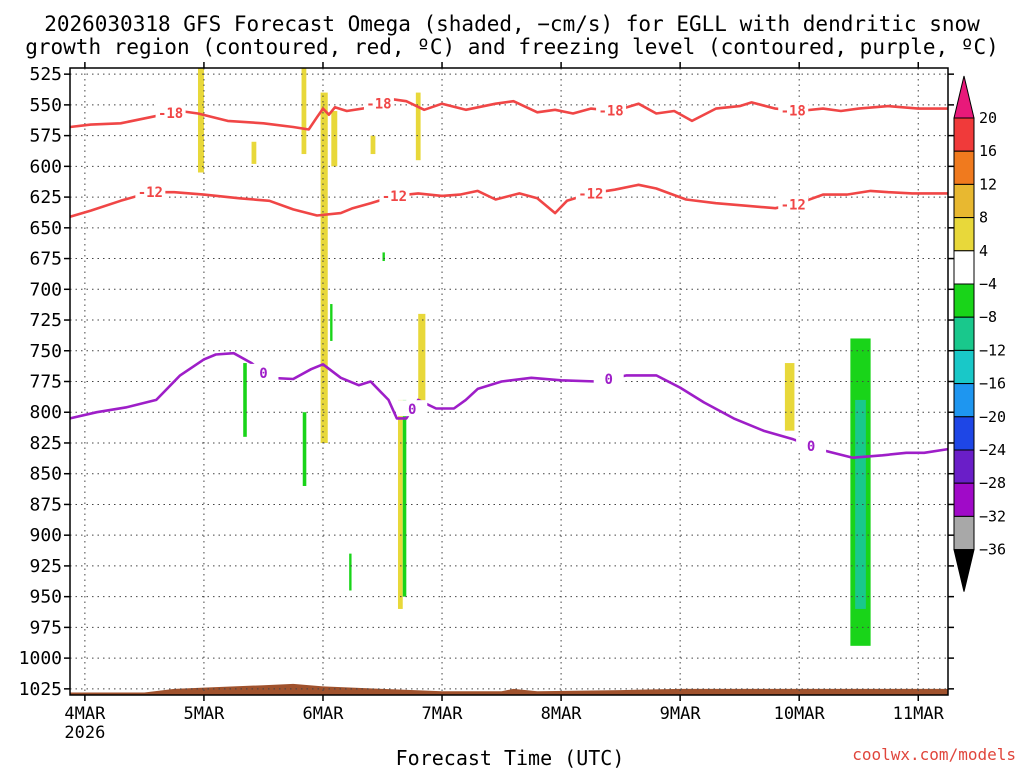  What do you see at coordinates (40, 689) in the screenshot?
I see `y-tick-label: 1025` at bounding box center [40, 689].